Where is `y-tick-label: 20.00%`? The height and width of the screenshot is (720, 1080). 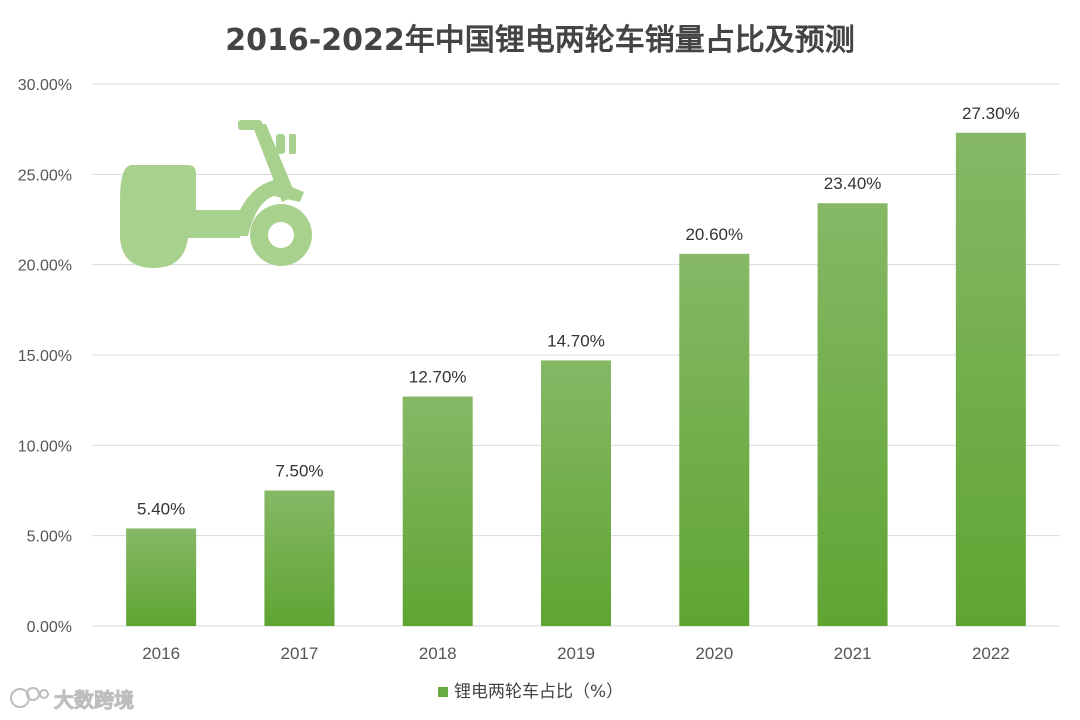 y-tick-label: 20.00% is located at coordinates (45, 266).